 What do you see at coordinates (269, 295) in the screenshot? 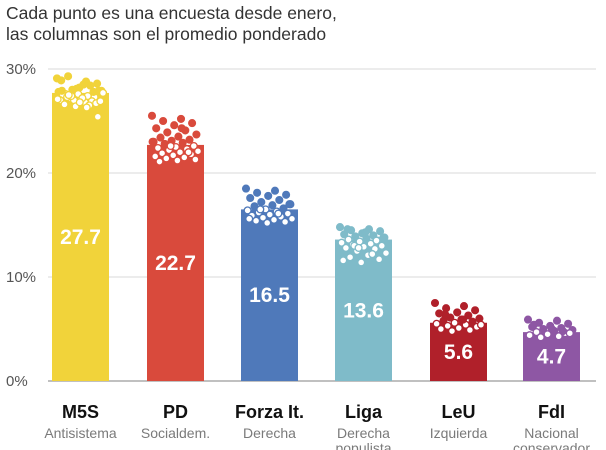
I see `bar-forza-it` at bounding box center [269, 295].